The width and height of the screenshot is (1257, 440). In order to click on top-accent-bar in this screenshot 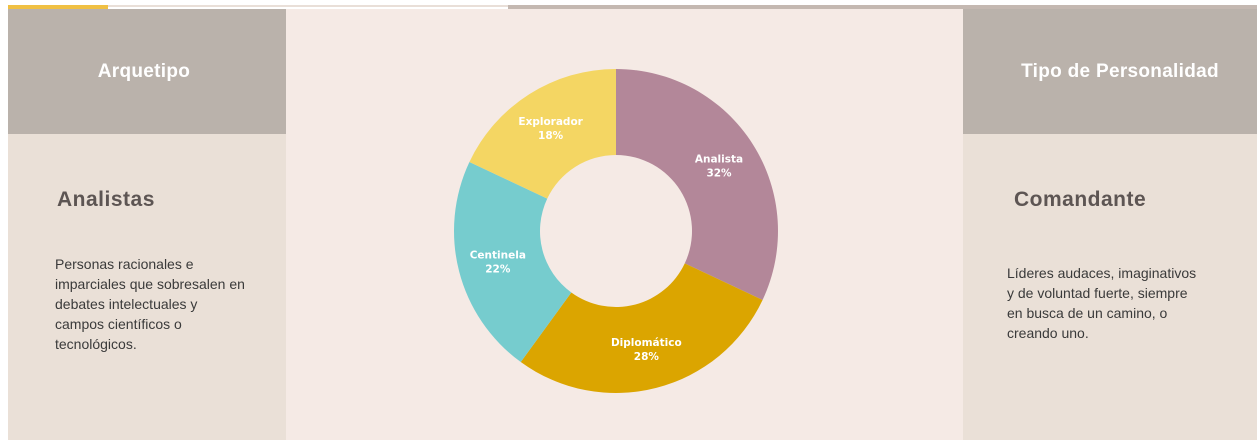, I will do `click(58, 7)`.